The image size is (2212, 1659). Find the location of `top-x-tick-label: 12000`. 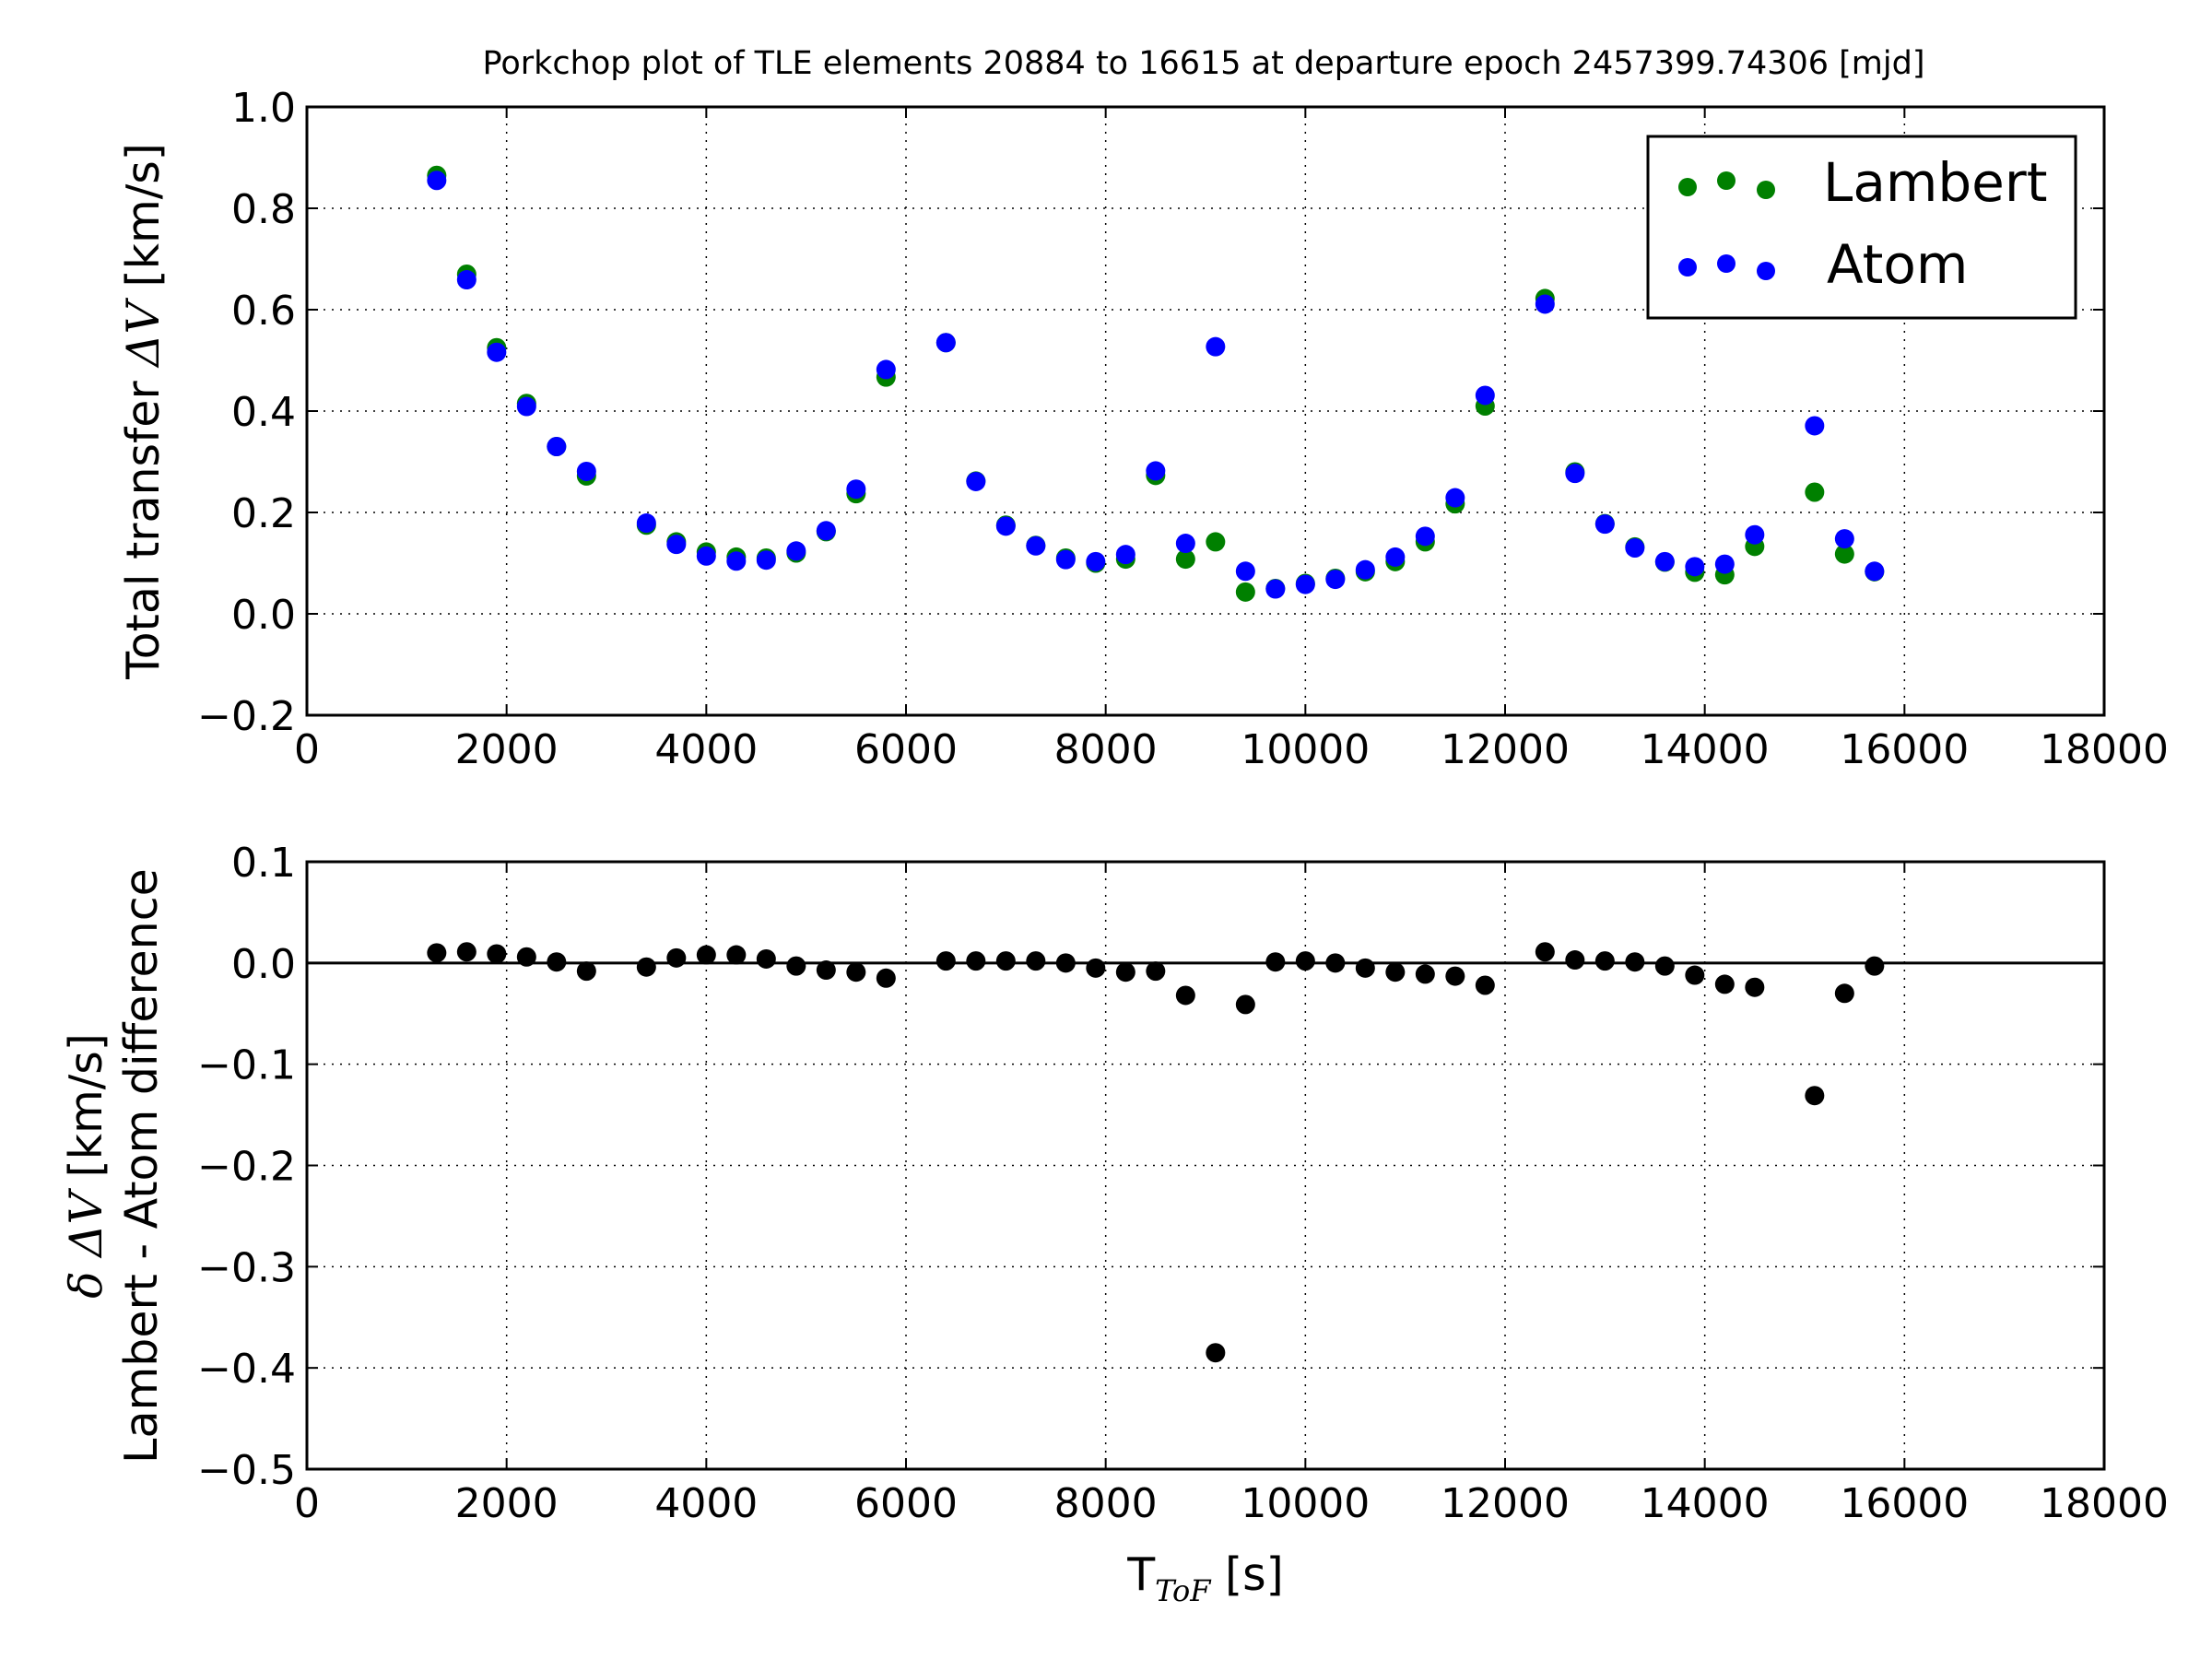

top-x-tick-label: 12000 is located at coordinates (1505, 749).